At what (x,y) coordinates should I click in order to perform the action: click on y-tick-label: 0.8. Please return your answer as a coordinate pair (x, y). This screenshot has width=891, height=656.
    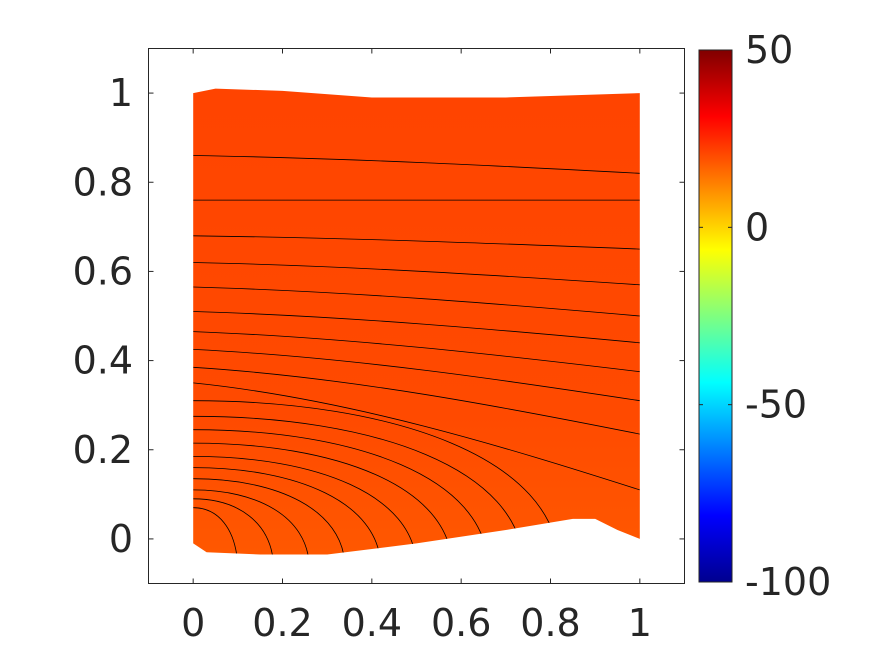
    Looking at the image, I should click on (103, 182).